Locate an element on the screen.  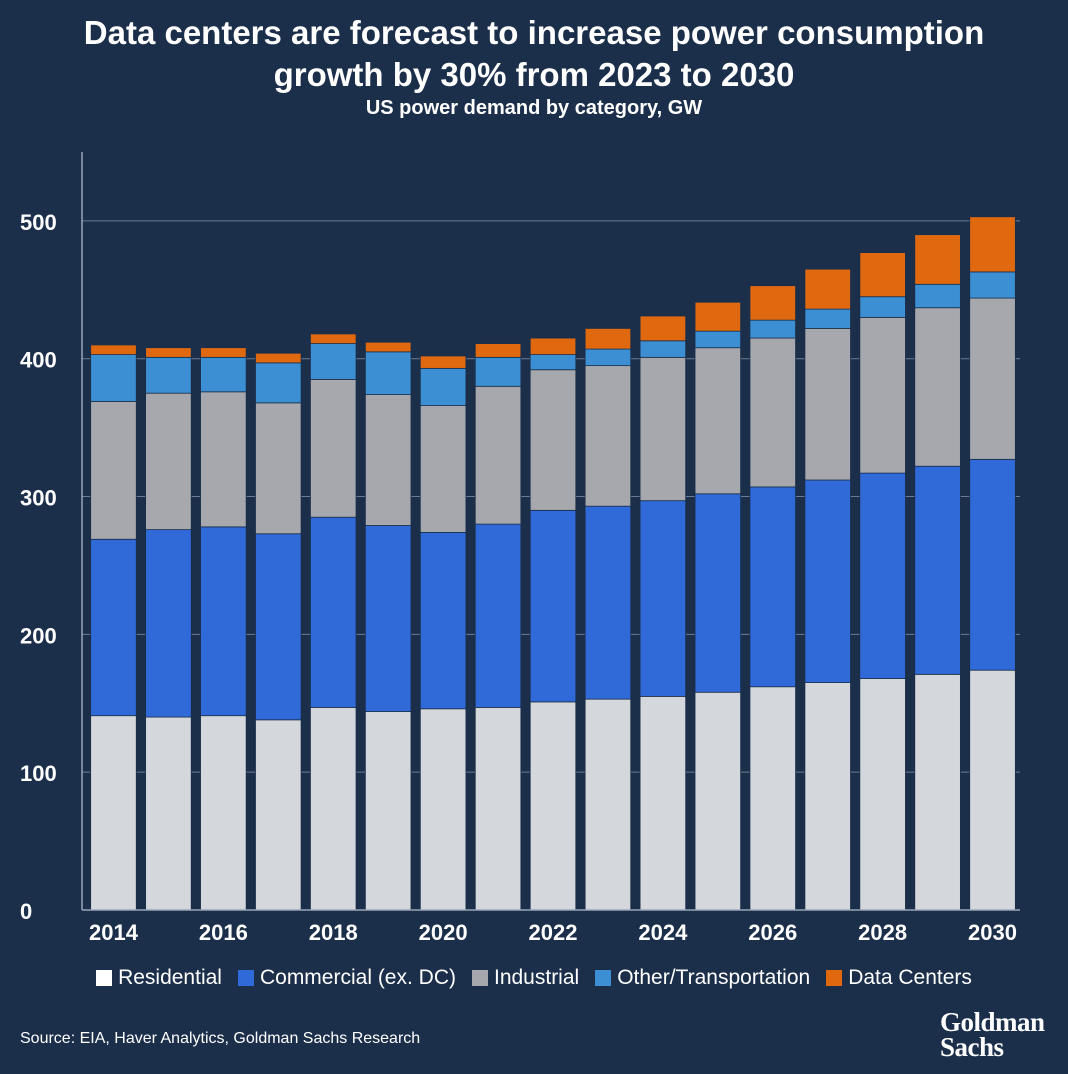
legend-label: Industrial is located at coordinates (536, 977).